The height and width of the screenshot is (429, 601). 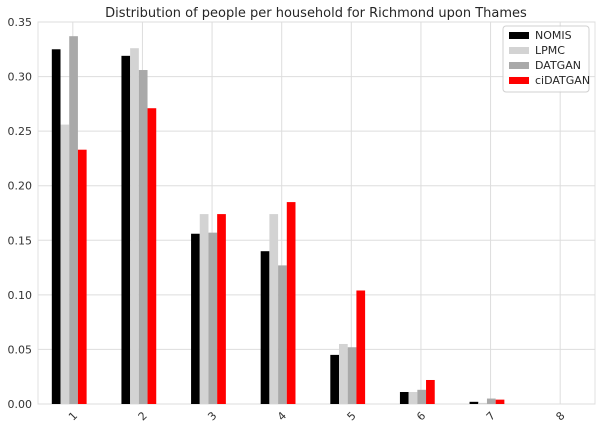 I want to click on legend-box, so click(x=546, y=59).